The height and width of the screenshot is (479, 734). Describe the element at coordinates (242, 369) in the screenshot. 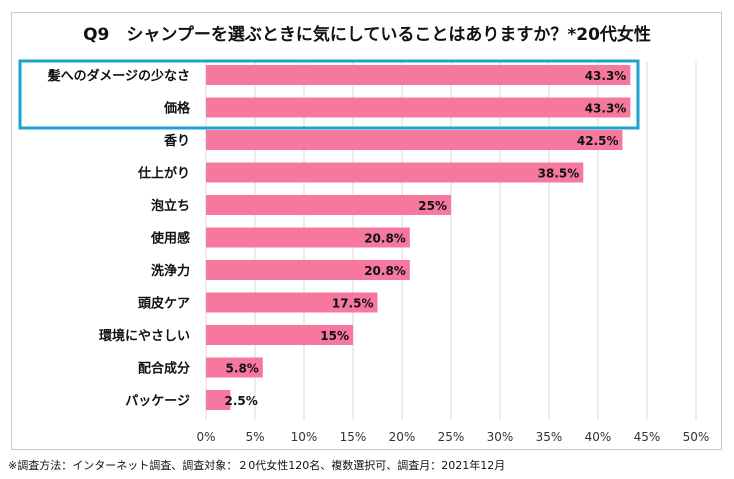

I see `data-label: 5.8%` at that location.